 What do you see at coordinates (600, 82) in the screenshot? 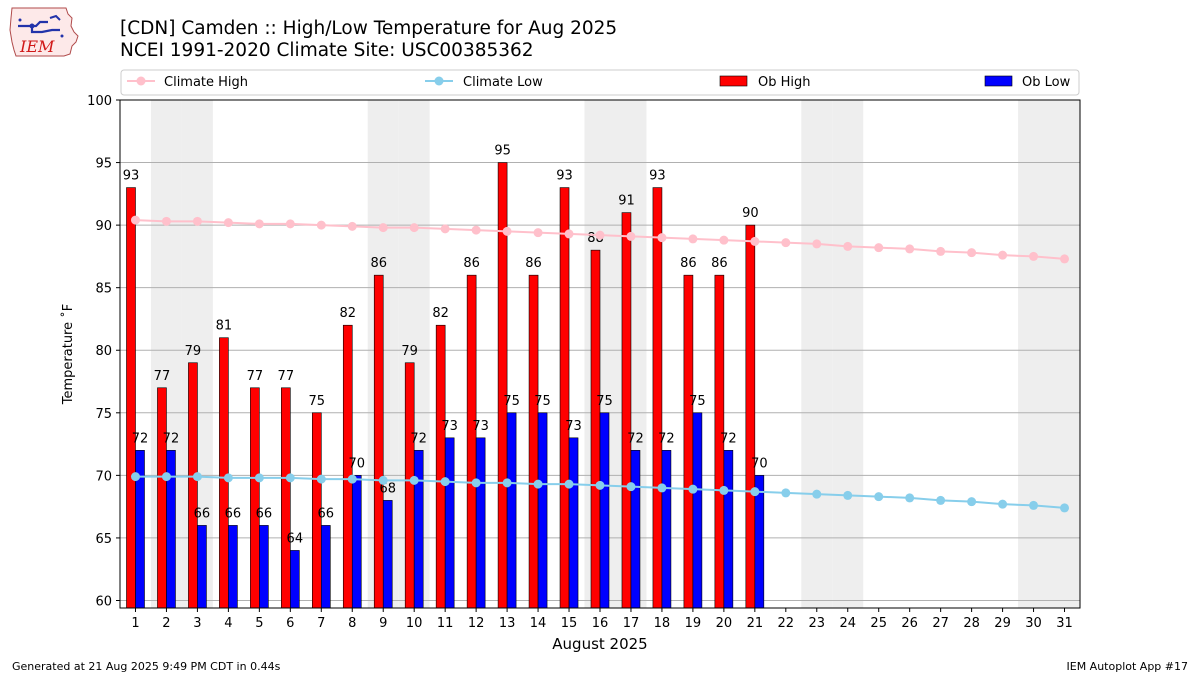
I see `legend-box` at bounding box center [600, 82].